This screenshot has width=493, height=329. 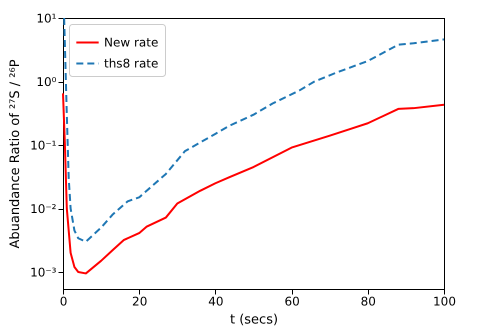 What do you see at coordinates (216, 301) in the screenshot?
I see `x-tick-label: 40` at bounding box center [216, 301].